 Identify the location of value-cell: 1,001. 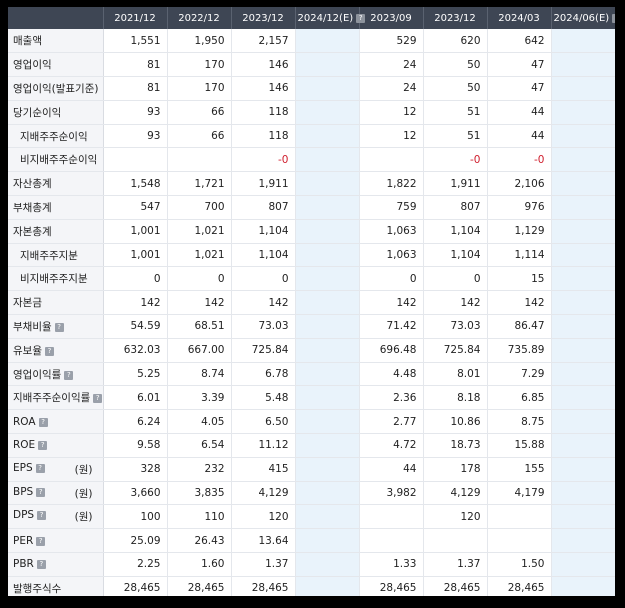
(135, 231).